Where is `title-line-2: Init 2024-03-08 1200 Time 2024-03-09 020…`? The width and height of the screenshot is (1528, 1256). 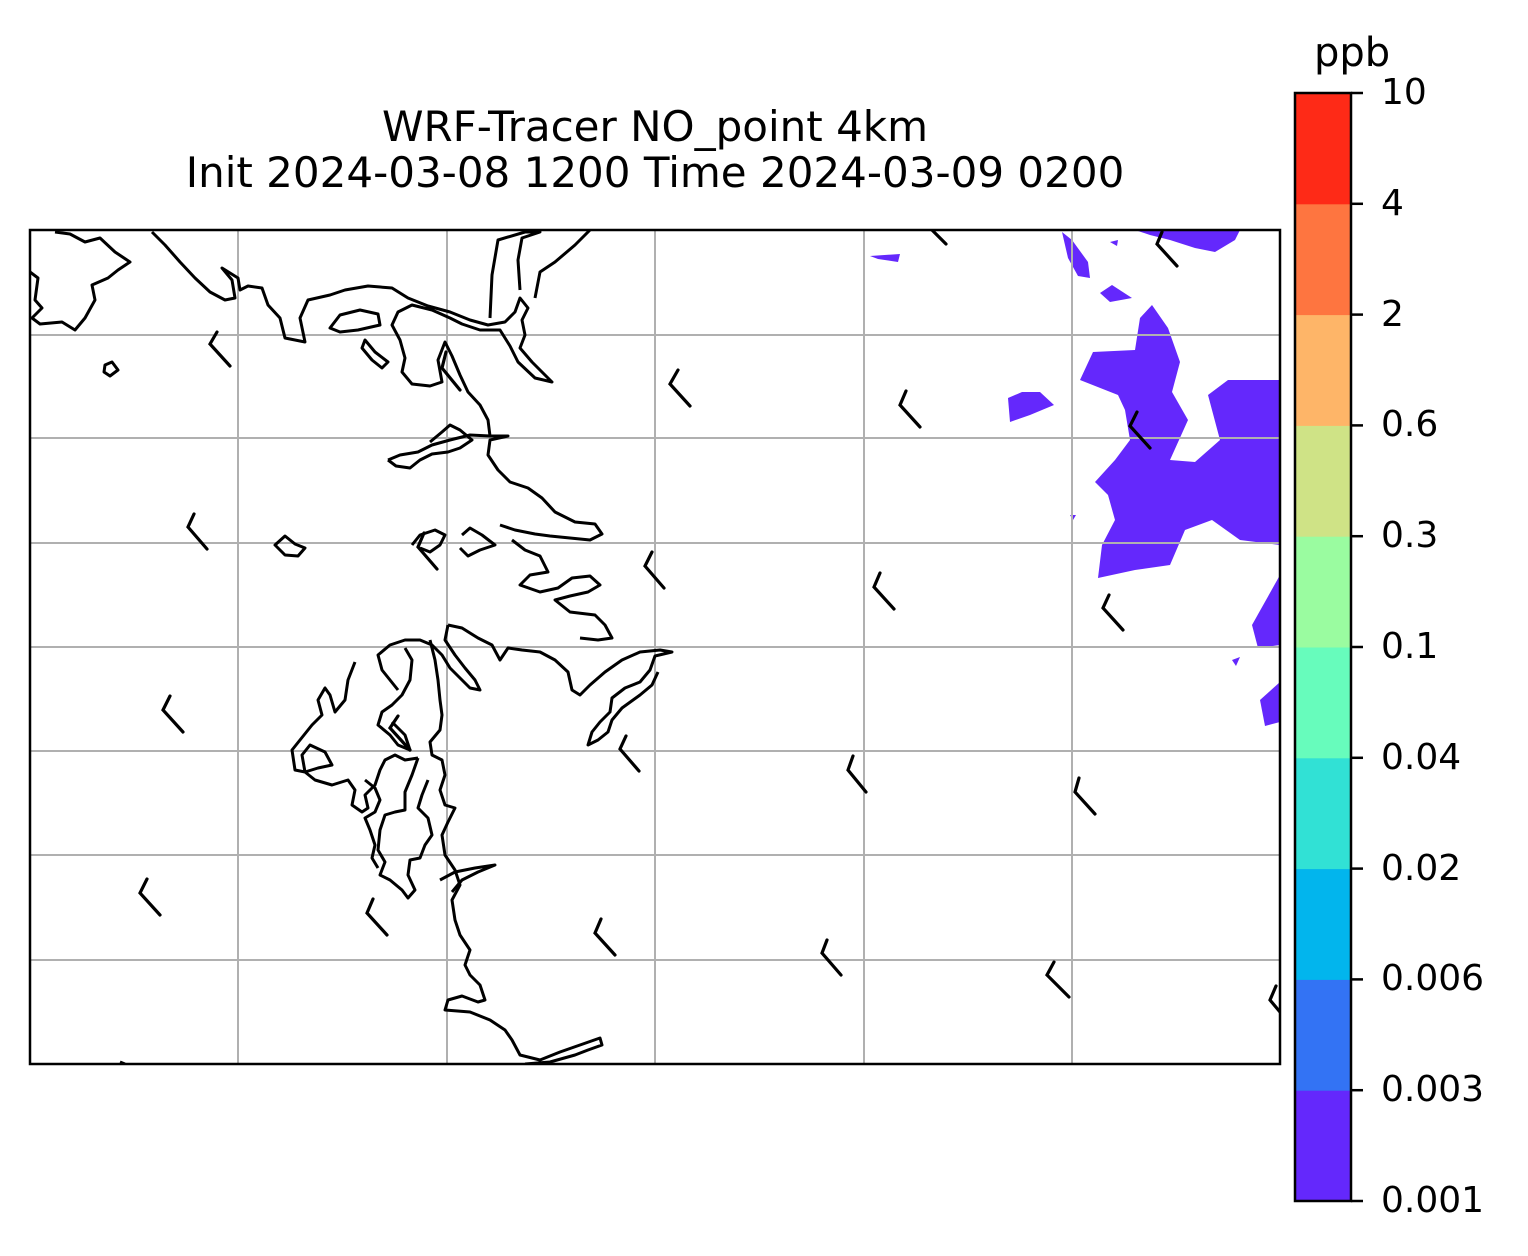
title-line-2: Init 2024-03-08 1200 Time 2024-03-09 020… is located at coordinates (655, 172).